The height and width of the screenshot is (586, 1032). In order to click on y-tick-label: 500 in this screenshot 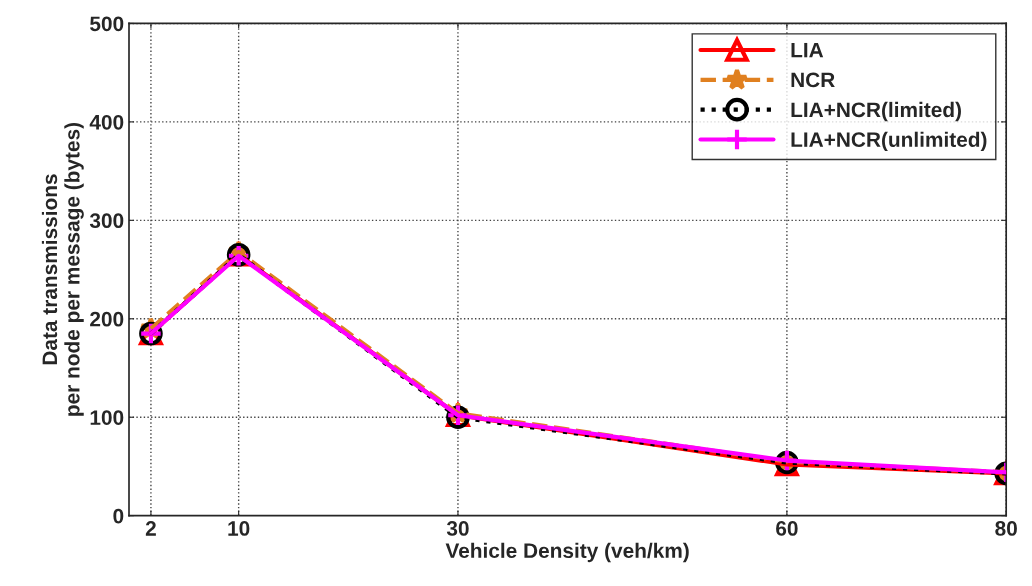, I will do `click(107, 24)`.